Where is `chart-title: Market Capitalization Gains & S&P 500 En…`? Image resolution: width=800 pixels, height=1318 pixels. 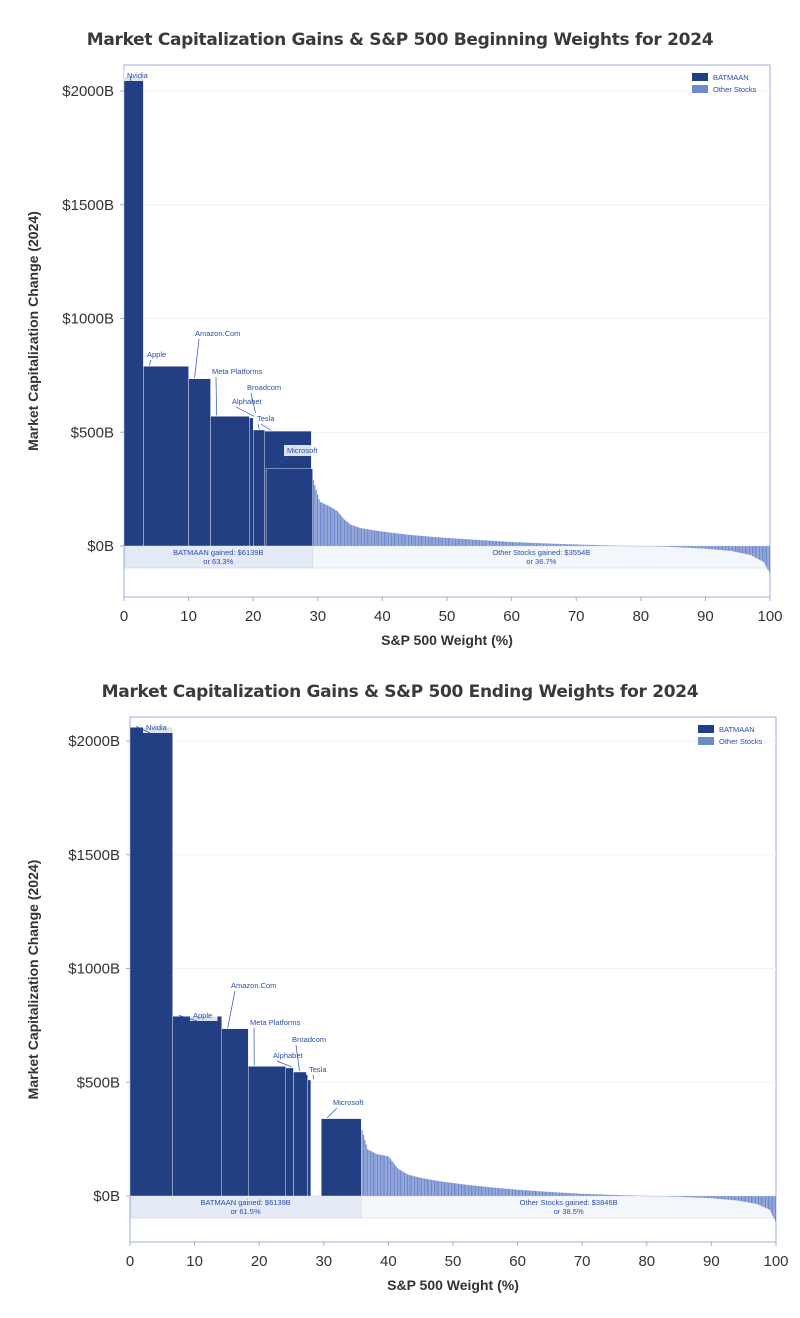
chart-title: Market Capitalization Gains & S&P 500 En… is located at coordinates (400, 692).